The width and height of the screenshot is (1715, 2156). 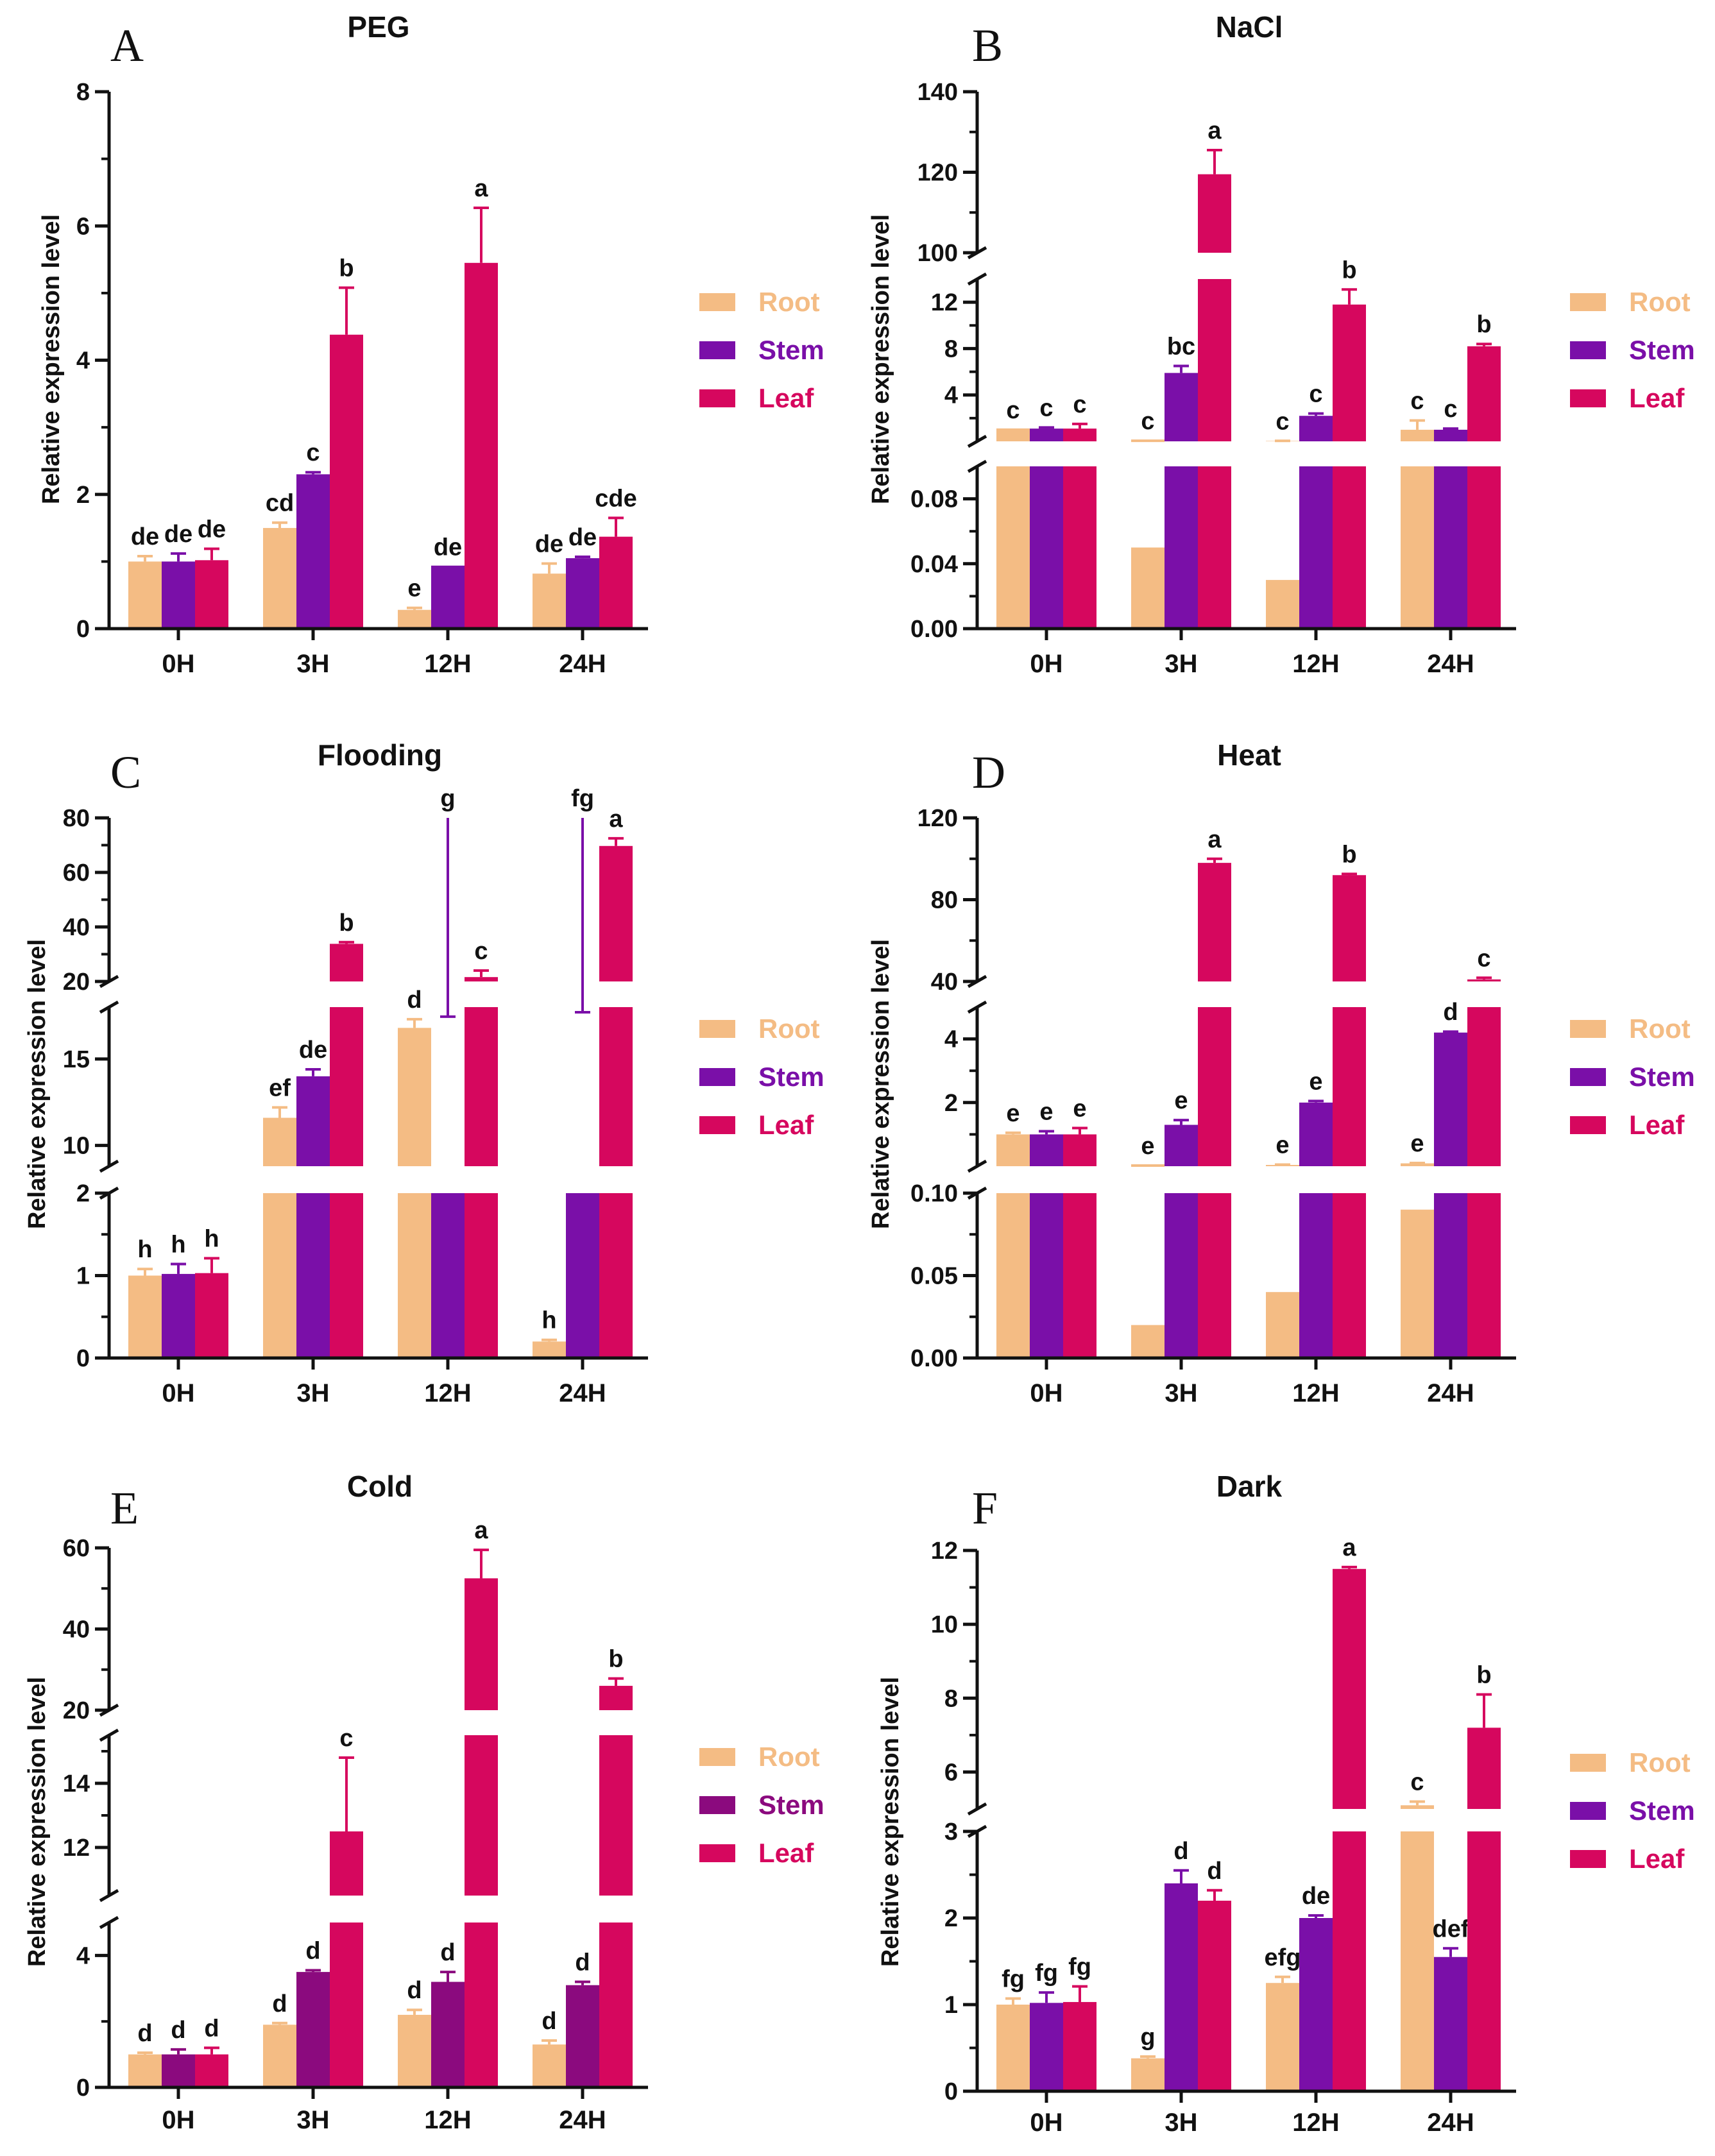 What do you see at coordinates (1450, 547) in the screenshot?
I see `bar-24h-stem` at bounding box center [1450, 547].